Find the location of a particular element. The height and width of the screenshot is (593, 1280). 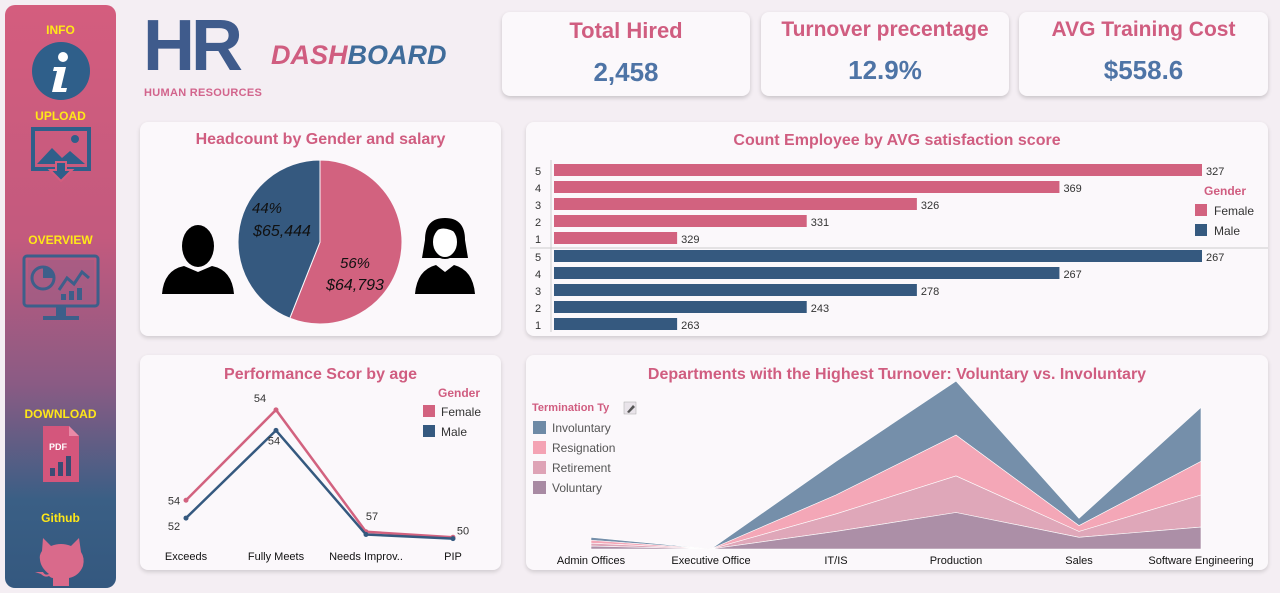

svg-text: PDF is located at coordinates (58, 447).